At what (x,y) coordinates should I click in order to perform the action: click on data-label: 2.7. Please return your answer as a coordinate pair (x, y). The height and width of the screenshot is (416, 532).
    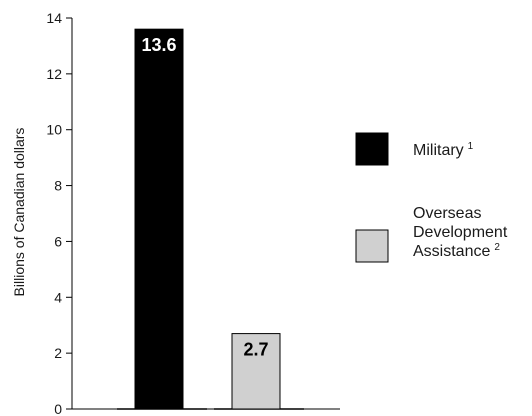
    Looking at the image, I should click on (255, 350).